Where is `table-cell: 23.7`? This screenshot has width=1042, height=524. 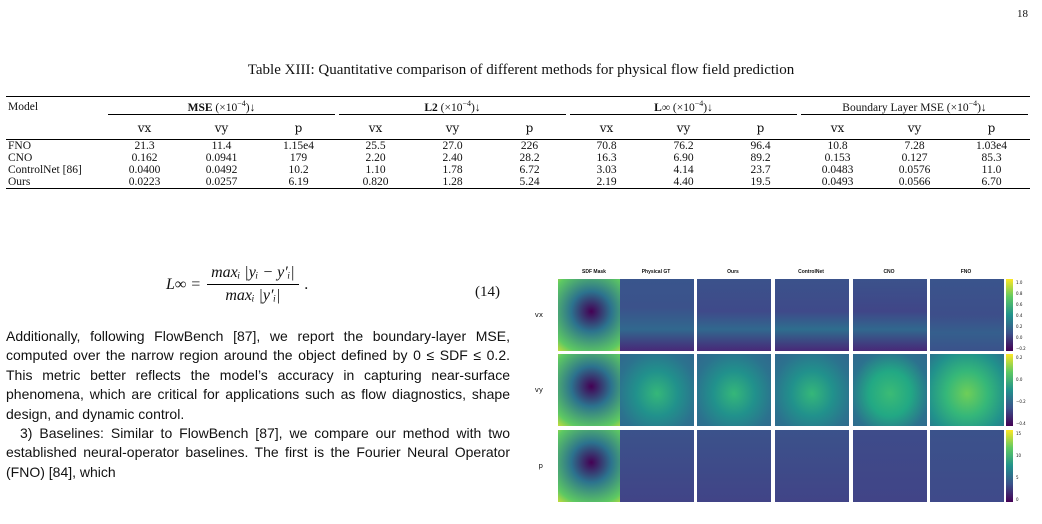
table-cell: 23.7 is located at coordinates (760, 170).